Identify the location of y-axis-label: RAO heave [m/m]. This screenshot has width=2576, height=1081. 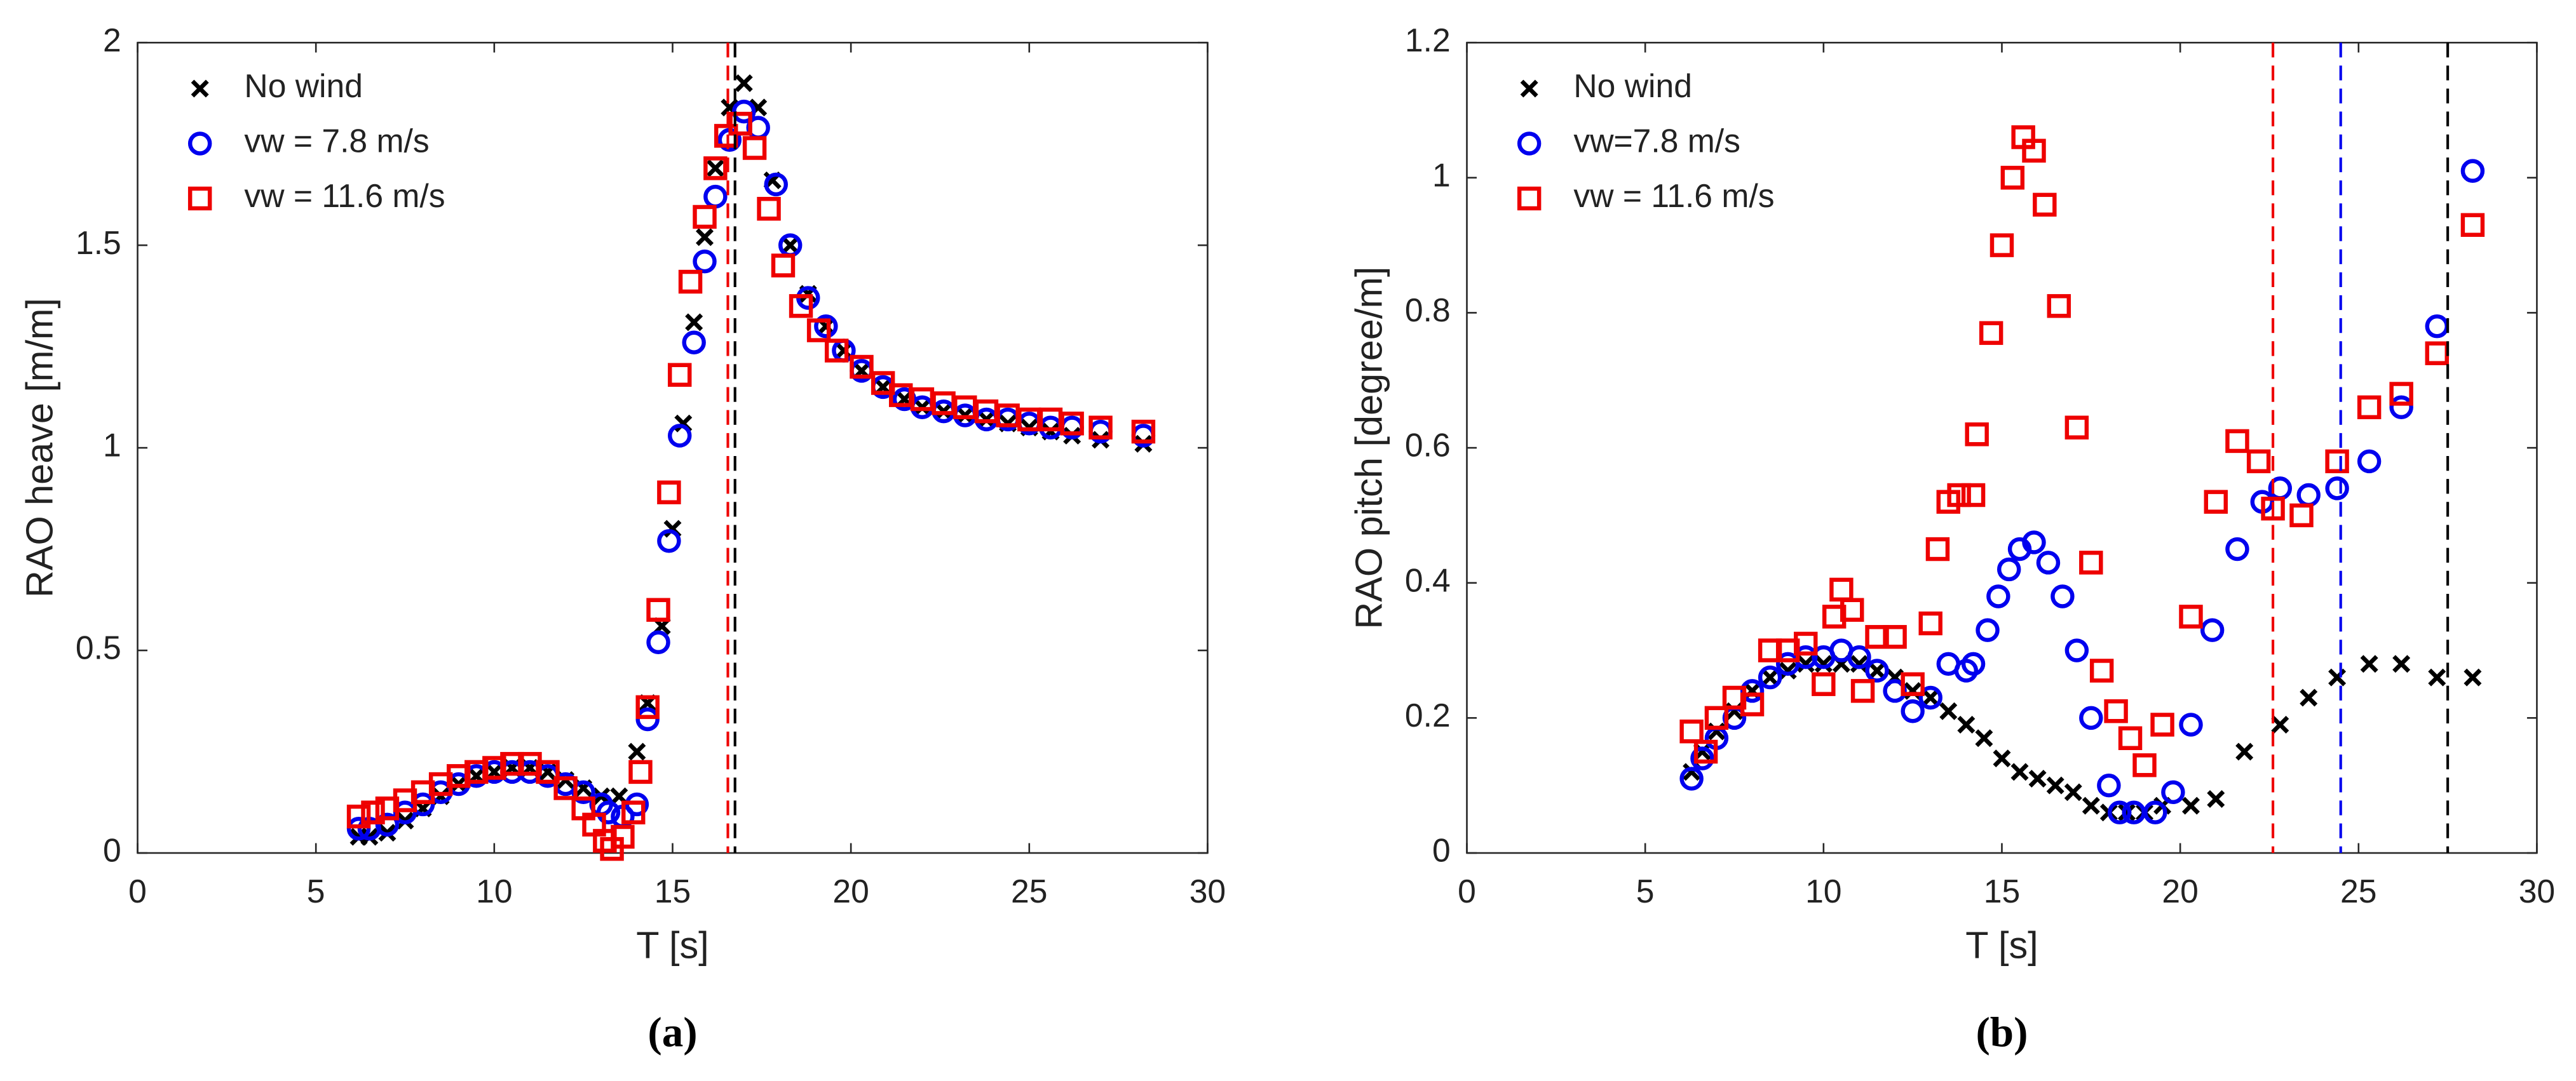
(39, 448).